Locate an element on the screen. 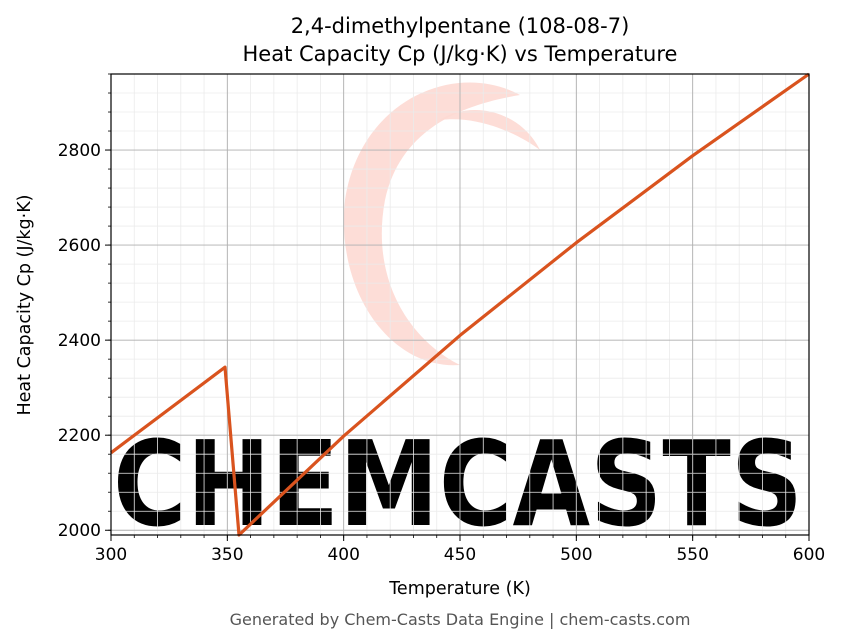 The width and height of the screenshot is (843, 644). watermark-swirl is located at coordinates (431, 224).